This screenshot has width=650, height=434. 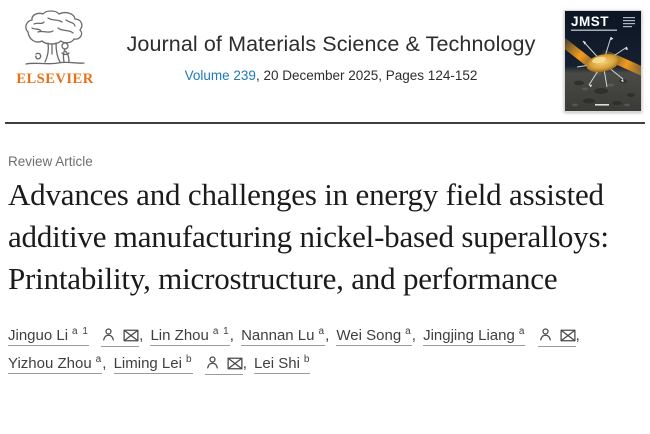 What do you see at coordinates (38, 336) in the screenshot?
I see `author-name: Jinguo Li` at bounding box center [38, 336].